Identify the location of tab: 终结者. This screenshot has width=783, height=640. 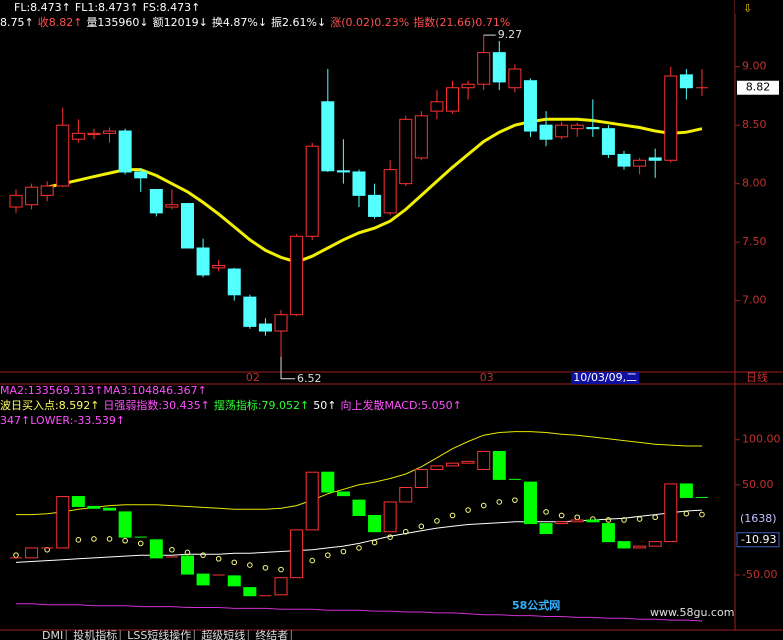
(271, 634).